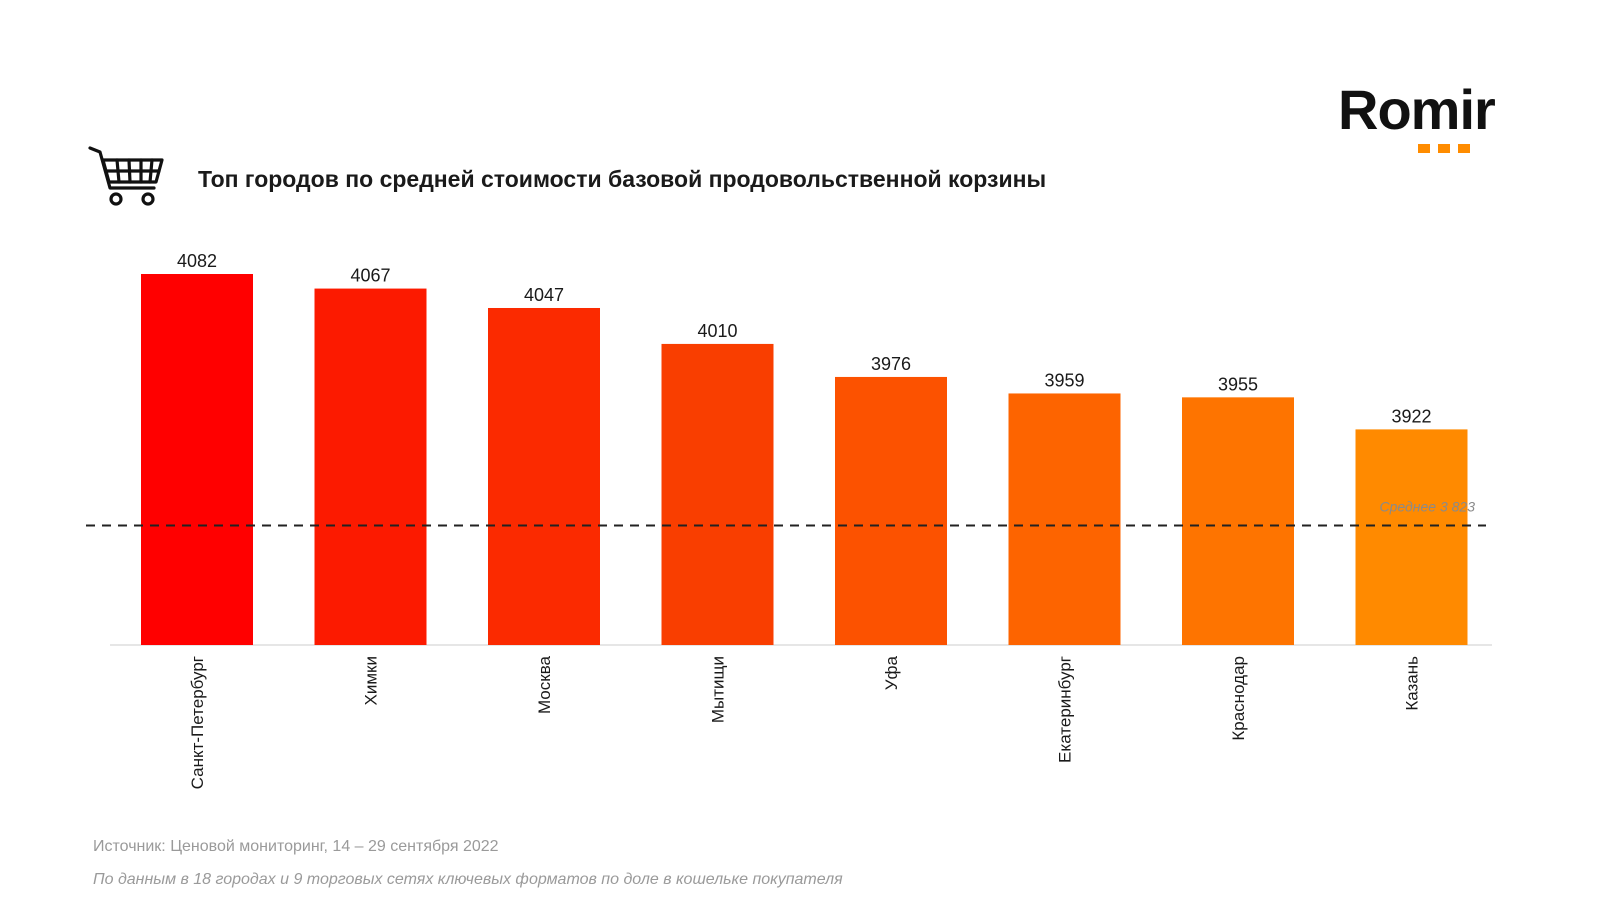 Image resolution: width=1600 pixels, height=900 pixels. I want to click on bar-value-label: 4047, so click(544, 295).